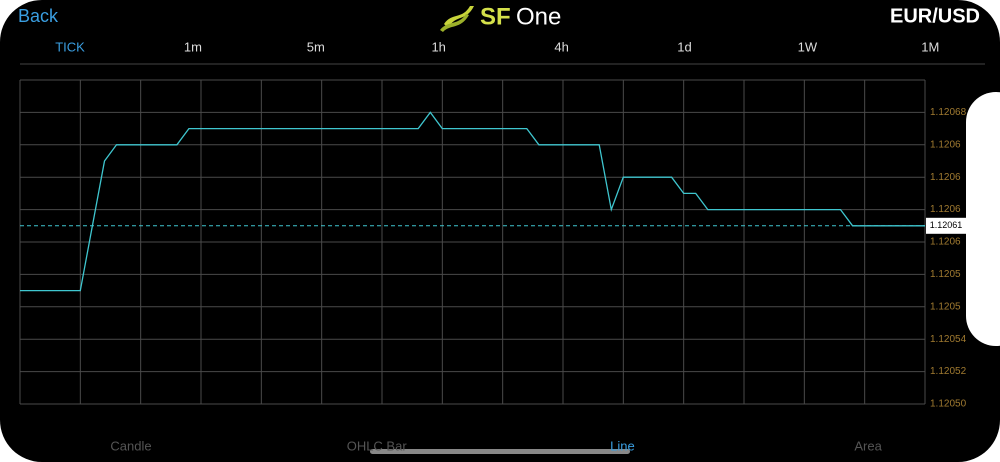 Image resolution: width=1000 pixels, height=462 pixels. I want to click on chart-type-tab: OHLC Bar, so click(377, 445).